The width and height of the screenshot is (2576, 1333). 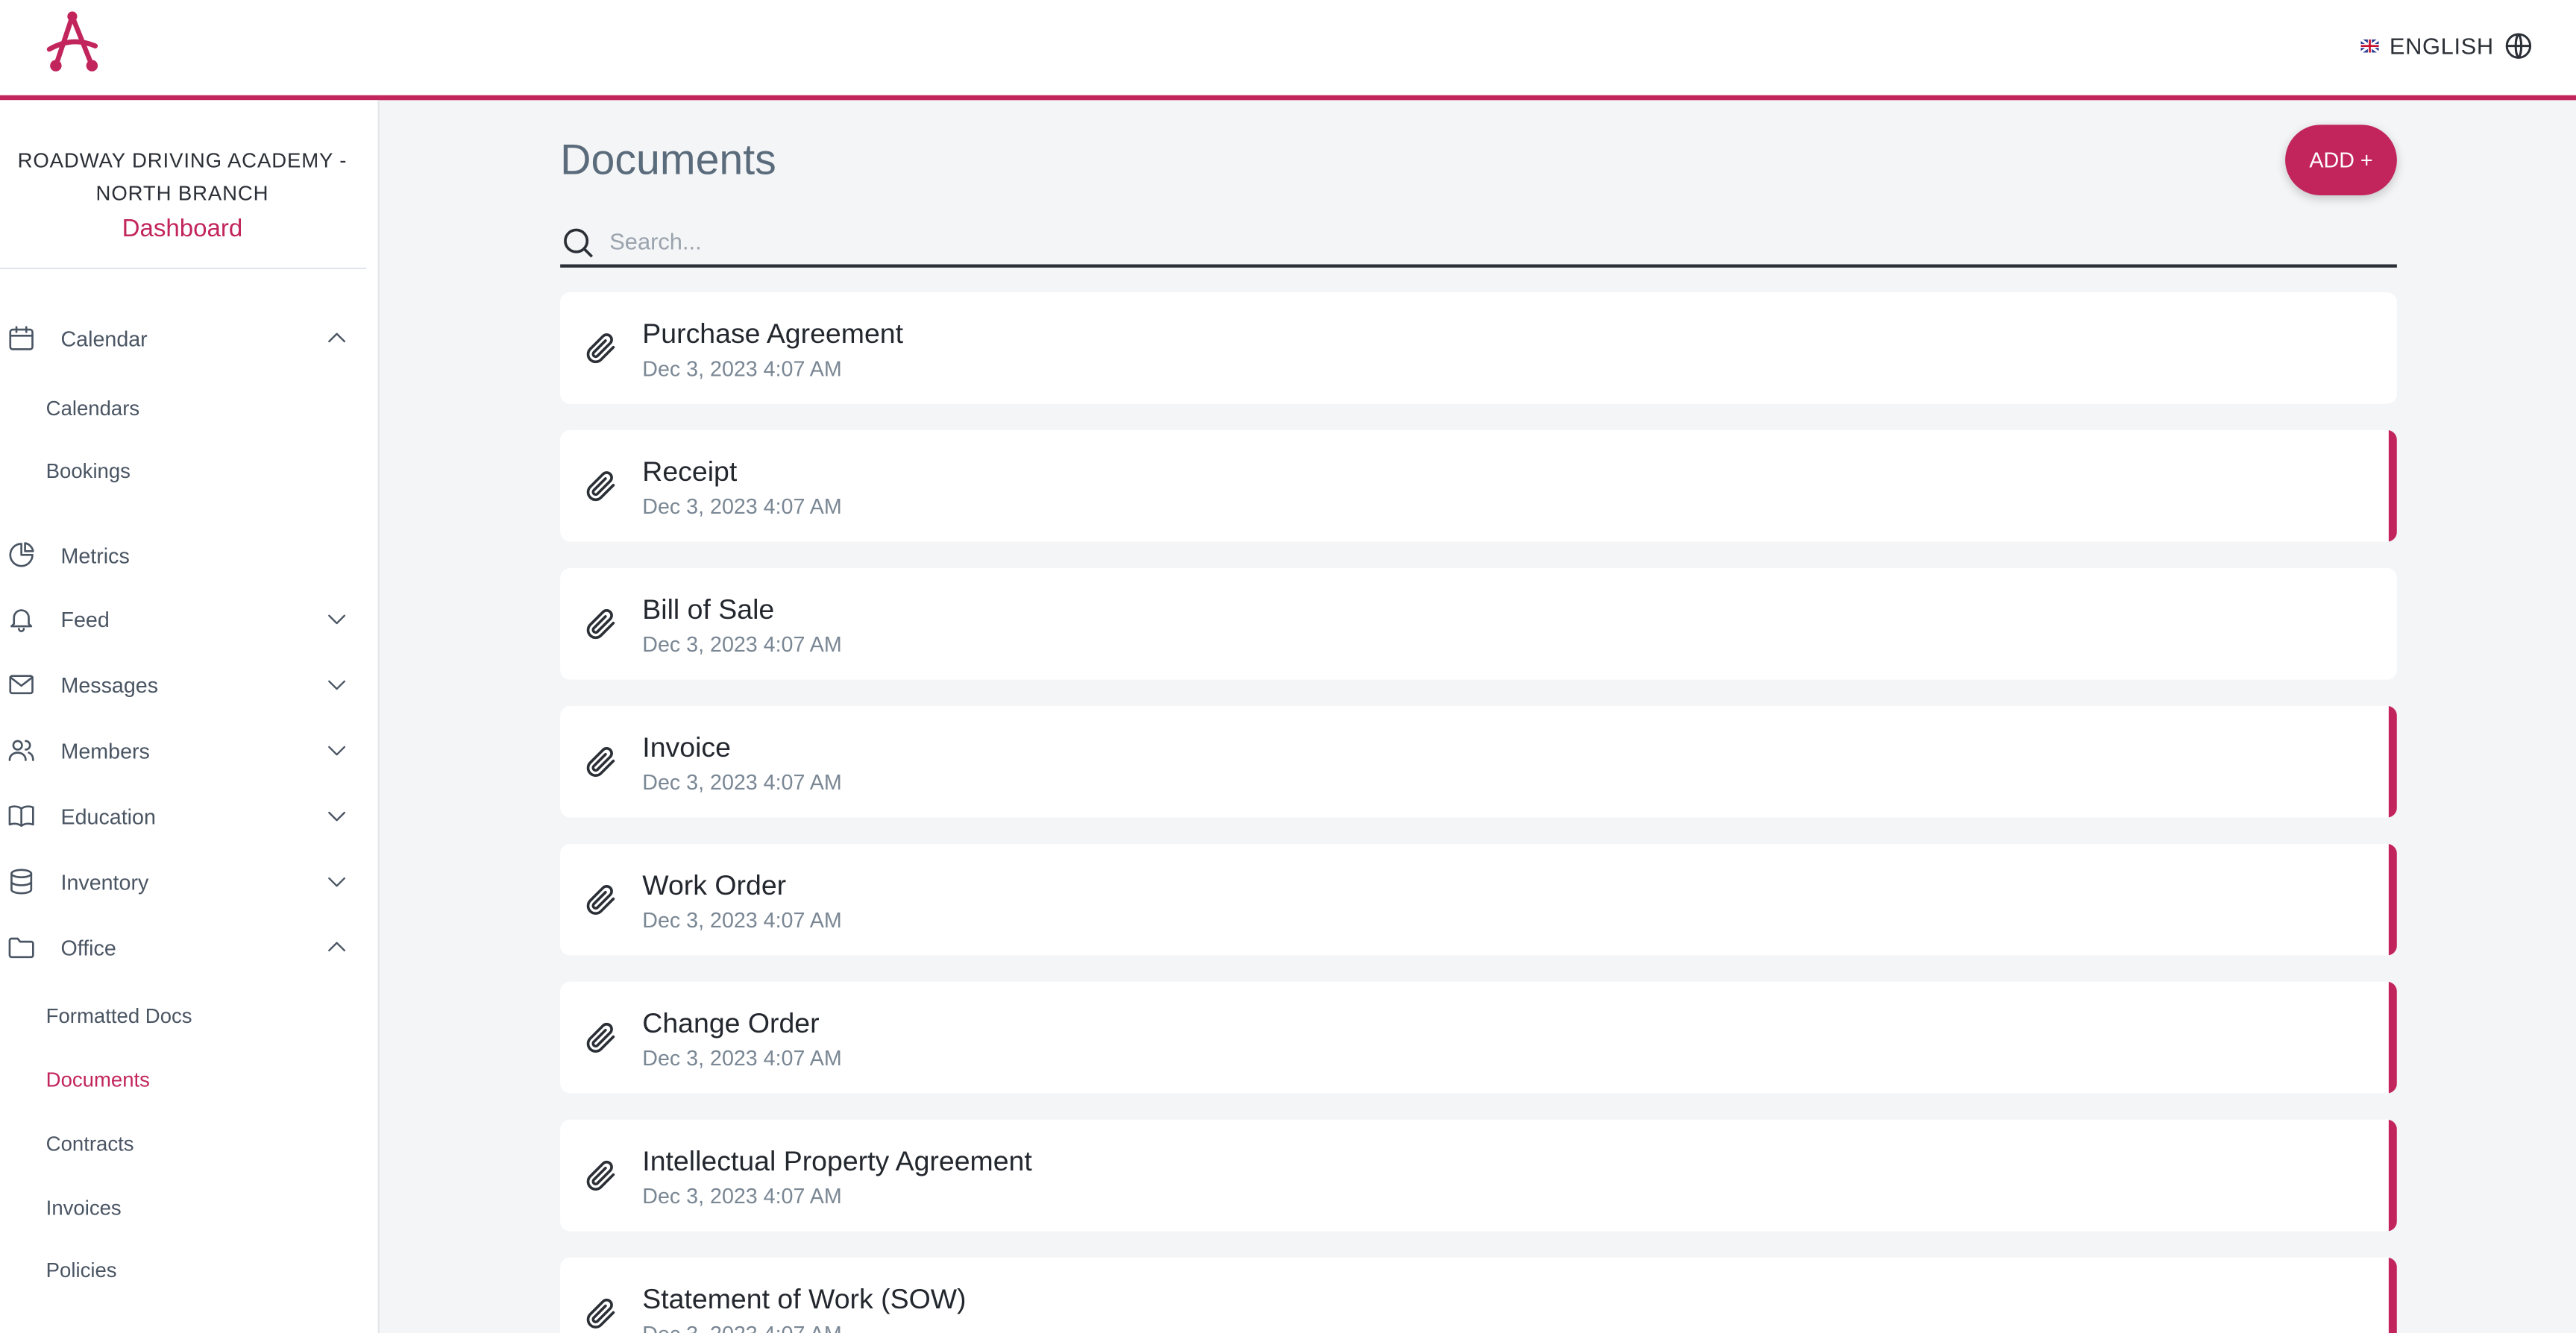 What do you see at coordinates (579, 243) in the screenshot?
I see `search-icon` at bounding box center [579, 243].